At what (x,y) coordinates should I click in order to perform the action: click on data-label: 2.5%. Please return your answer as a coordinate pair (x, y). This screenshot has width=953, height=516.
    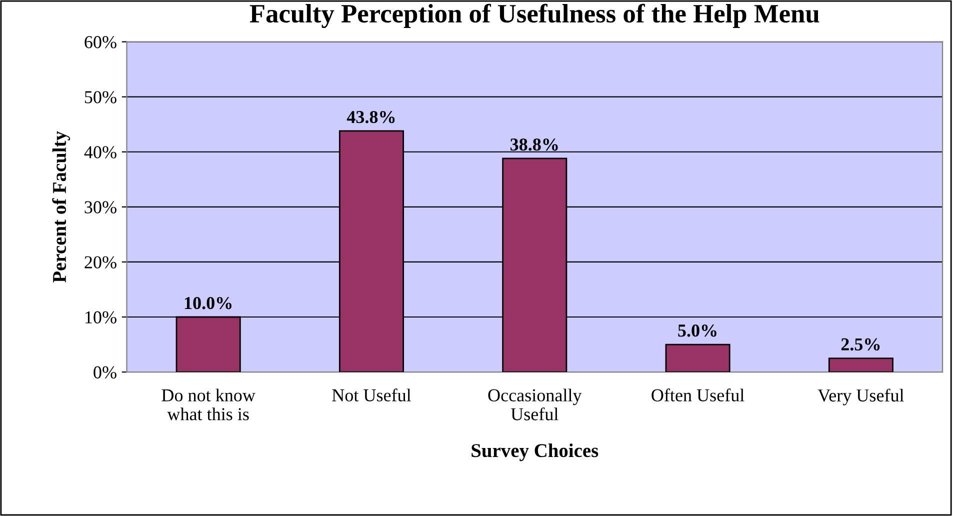
    Looking at the image, I should click on (860, 344).